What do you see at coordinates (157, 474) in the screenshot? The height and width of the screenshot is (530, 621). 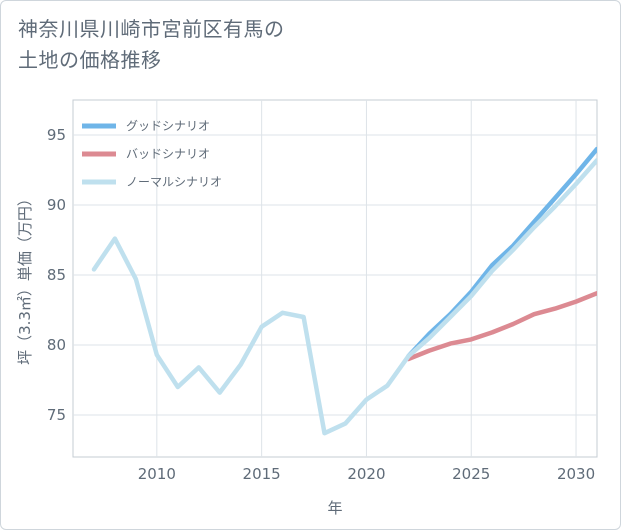 I see `x-tick-label: 2010` at bounding box center [157, 474].